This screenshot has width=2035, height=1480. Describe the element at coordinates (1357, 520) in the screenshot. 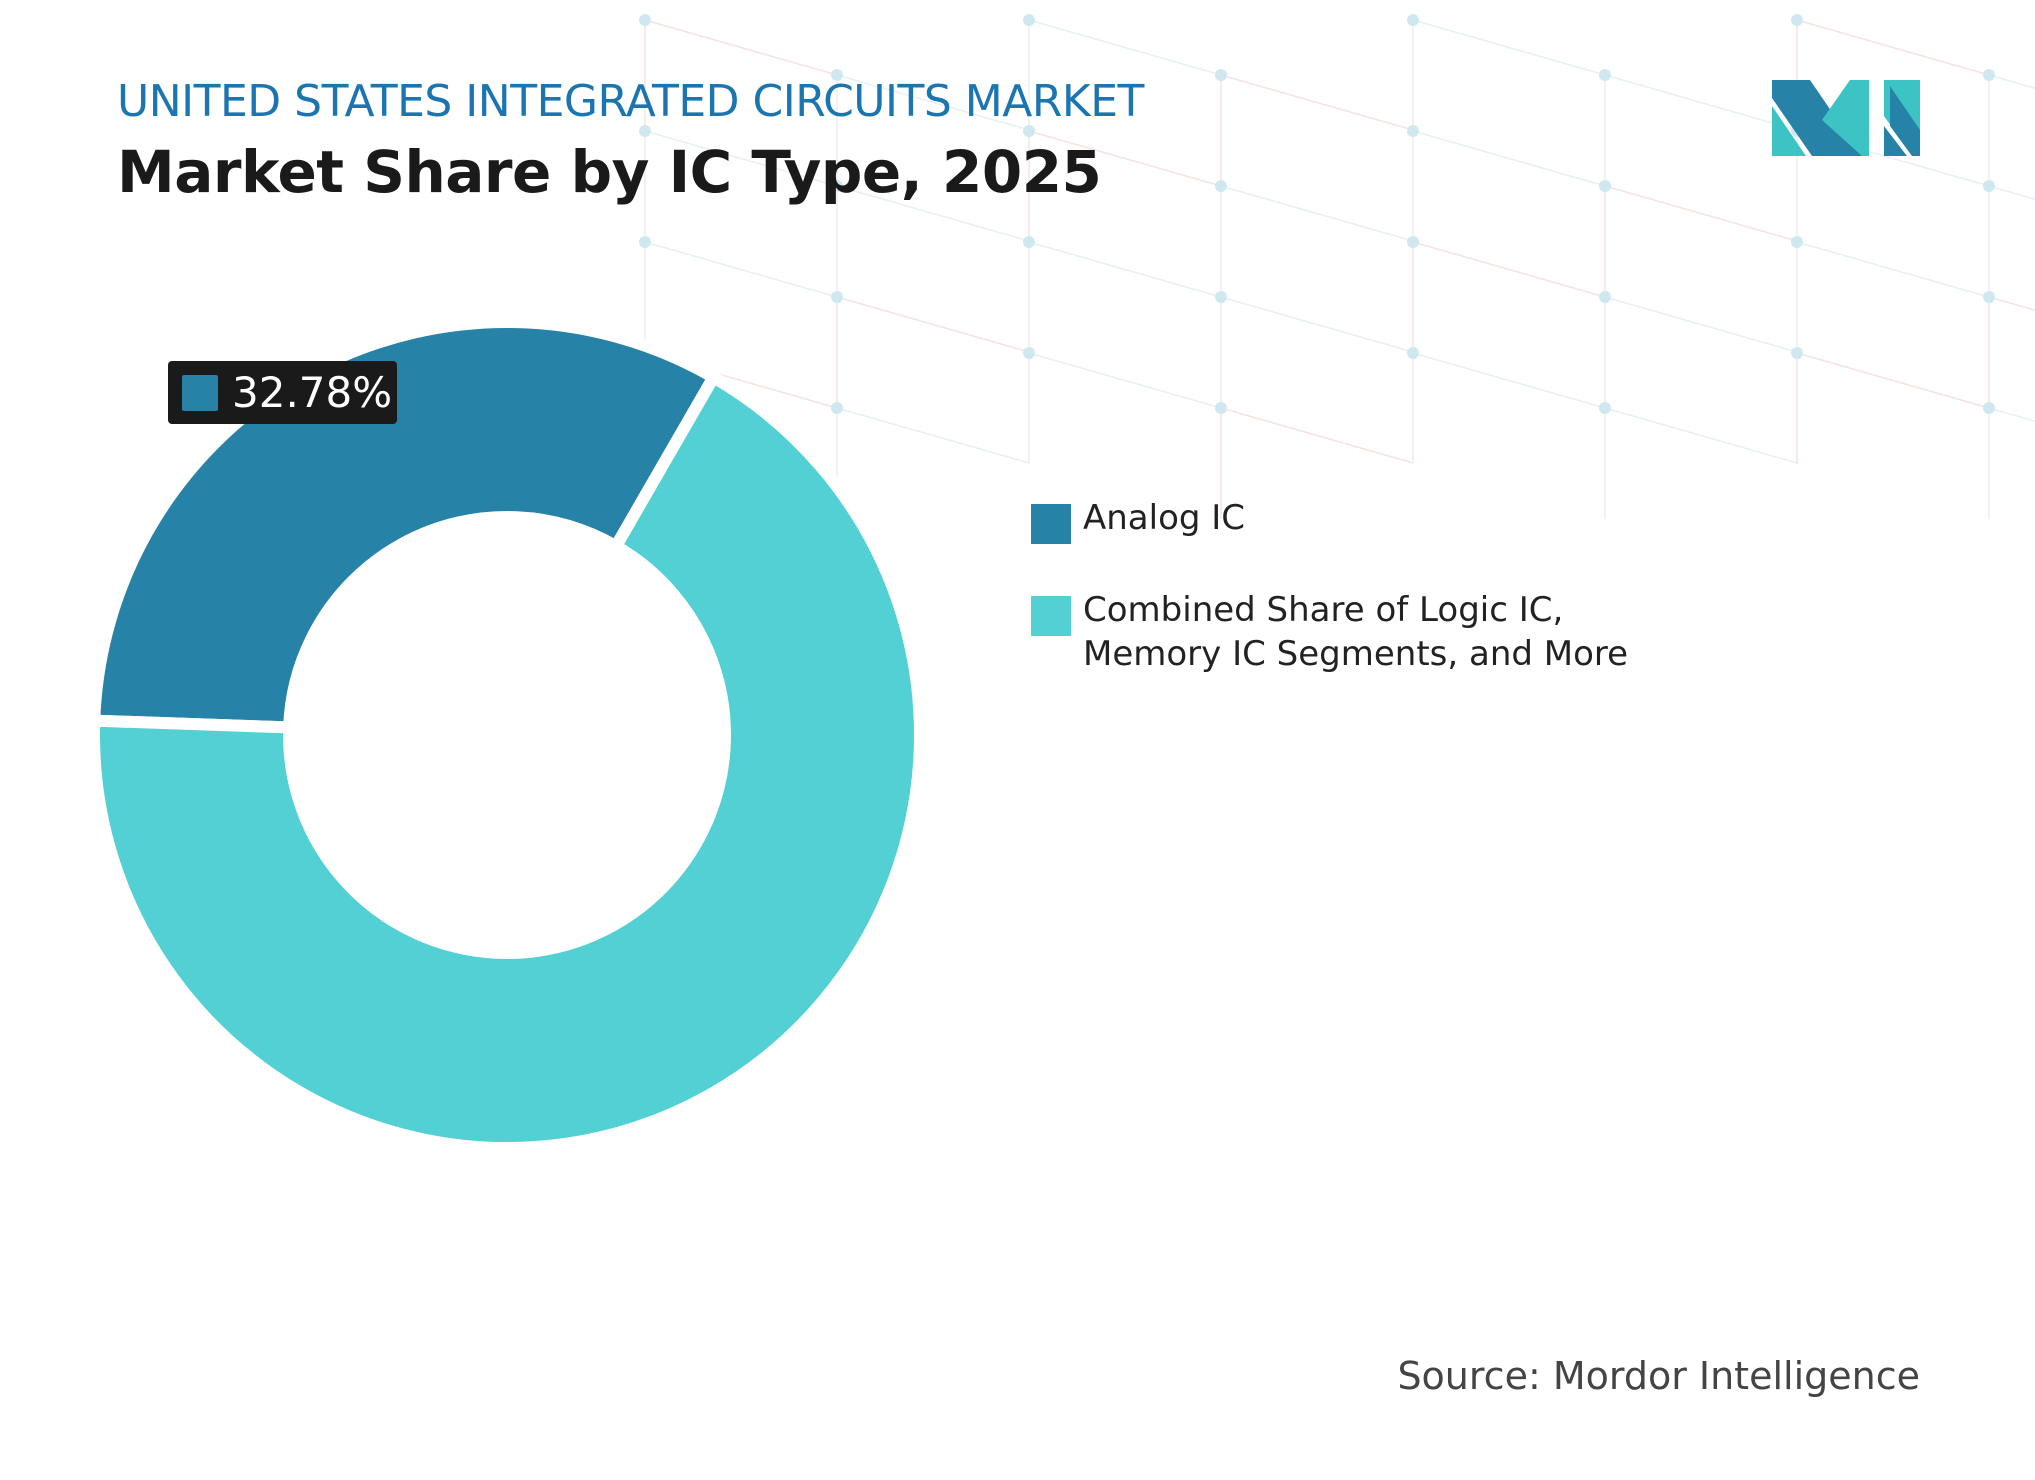

I see `legend-item-analog: Analog IC` at that location.